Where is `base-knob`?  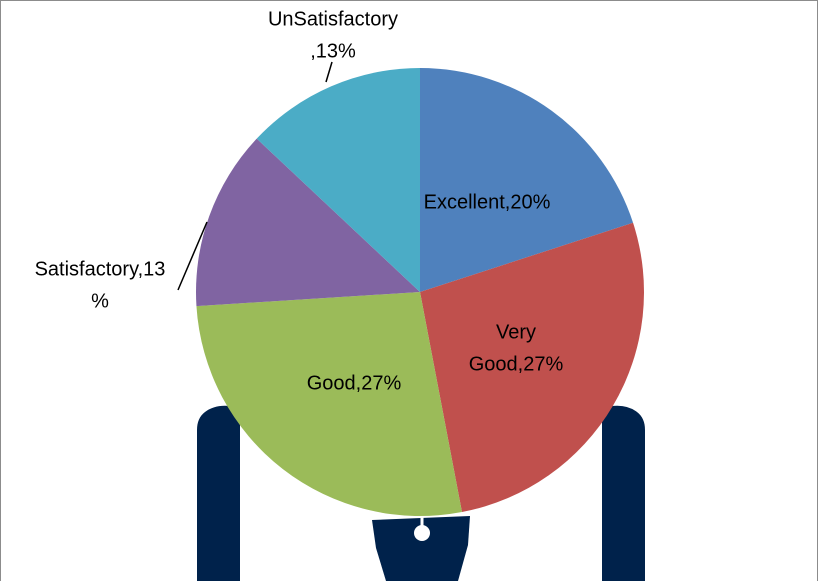 base-knob is located at coordinates (422, 533).